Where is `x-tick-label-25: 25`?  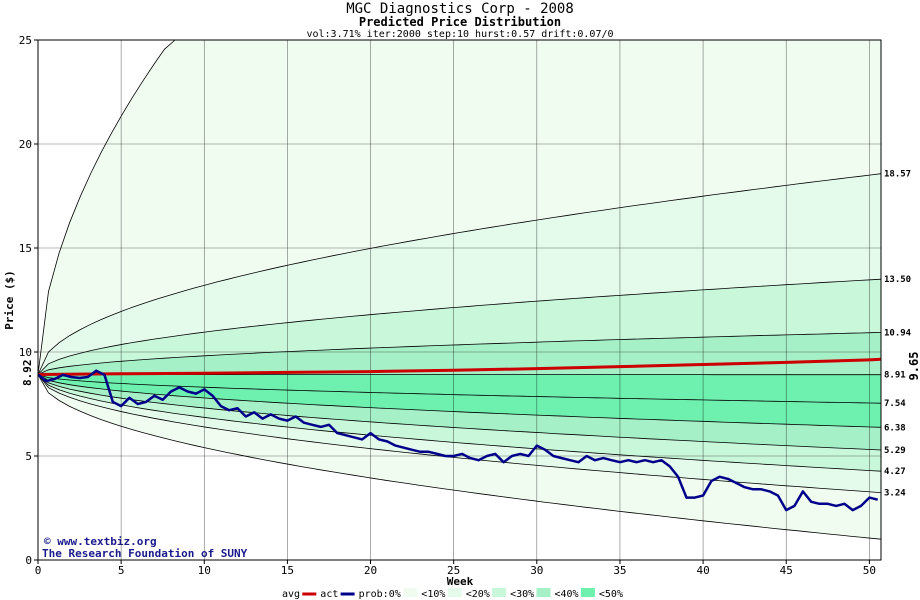
x-tick-label-25: 25 is located at coordinates (453, 570).